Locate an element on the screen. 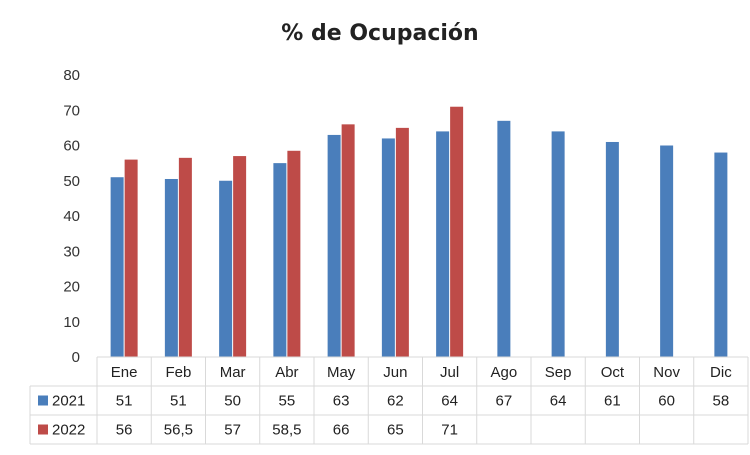  chart-title: % de Ocupación is located at coordinates (379, 33).